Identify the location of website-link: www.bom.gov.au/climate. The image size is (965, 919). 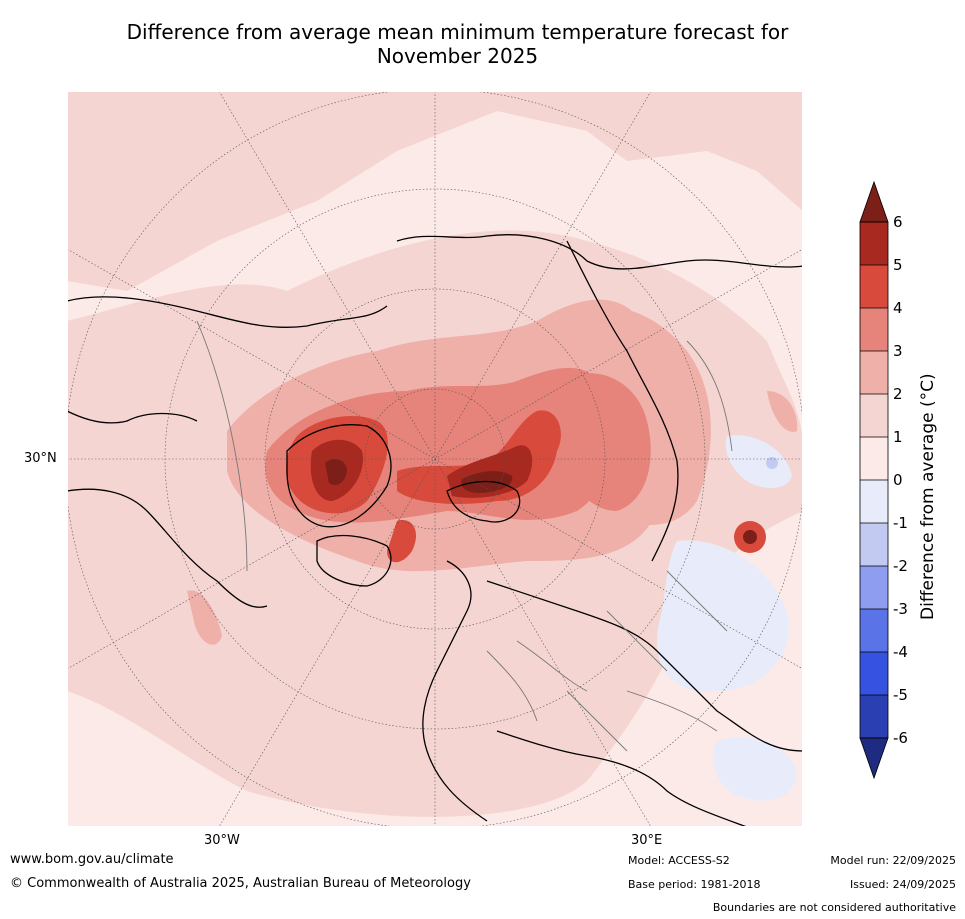
(92, 859).